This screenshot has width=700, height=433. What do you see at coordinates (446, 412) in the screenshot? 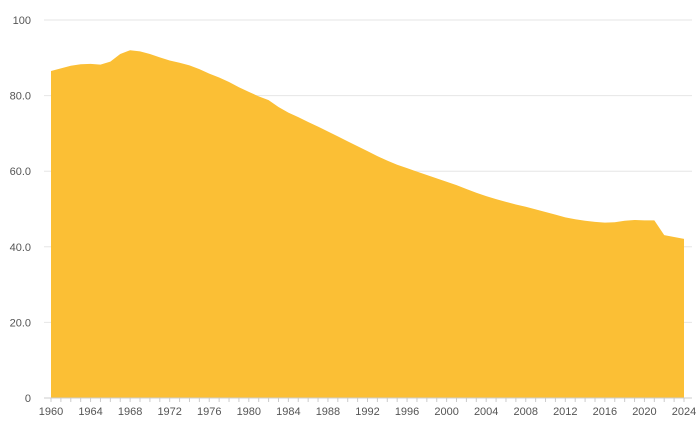
I see `x-tick-label: 2000` at bounding box center [446, 412].